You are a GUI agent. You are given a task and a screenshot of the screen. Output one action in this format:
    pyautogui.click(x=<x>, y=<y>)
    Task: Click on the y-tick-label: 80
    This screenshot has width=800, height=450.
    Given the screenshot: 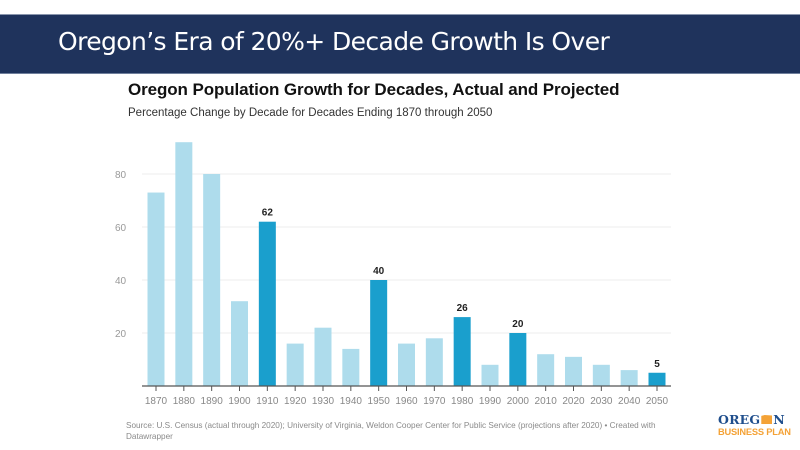 What is the action you would take?
    pyautogui.click(x=121, y=175)
    